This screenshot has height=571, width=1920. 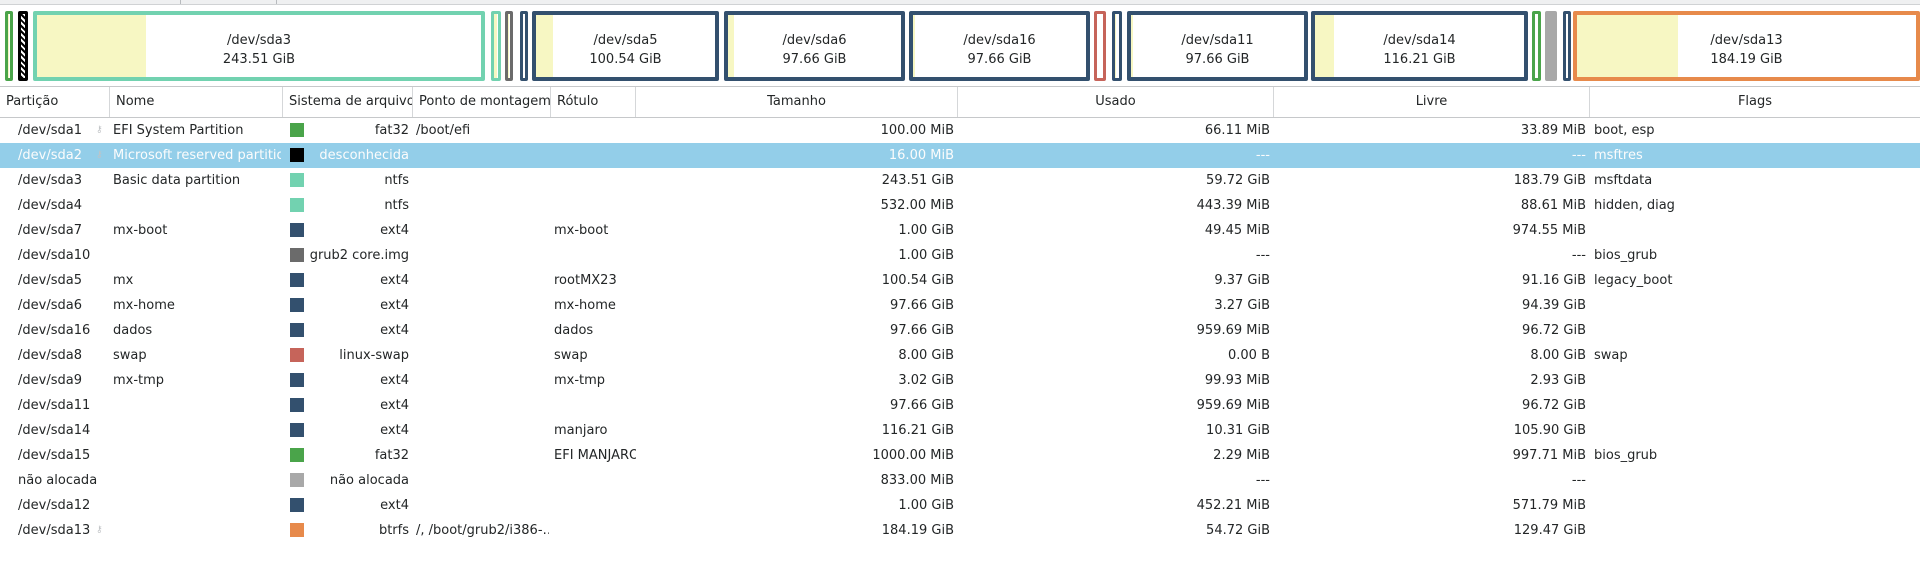 What do you see at coordinates (1115, 505) in the screenshot?
I see `cell-usado: 452.21 MiB` at bounding box center [1115, 505].